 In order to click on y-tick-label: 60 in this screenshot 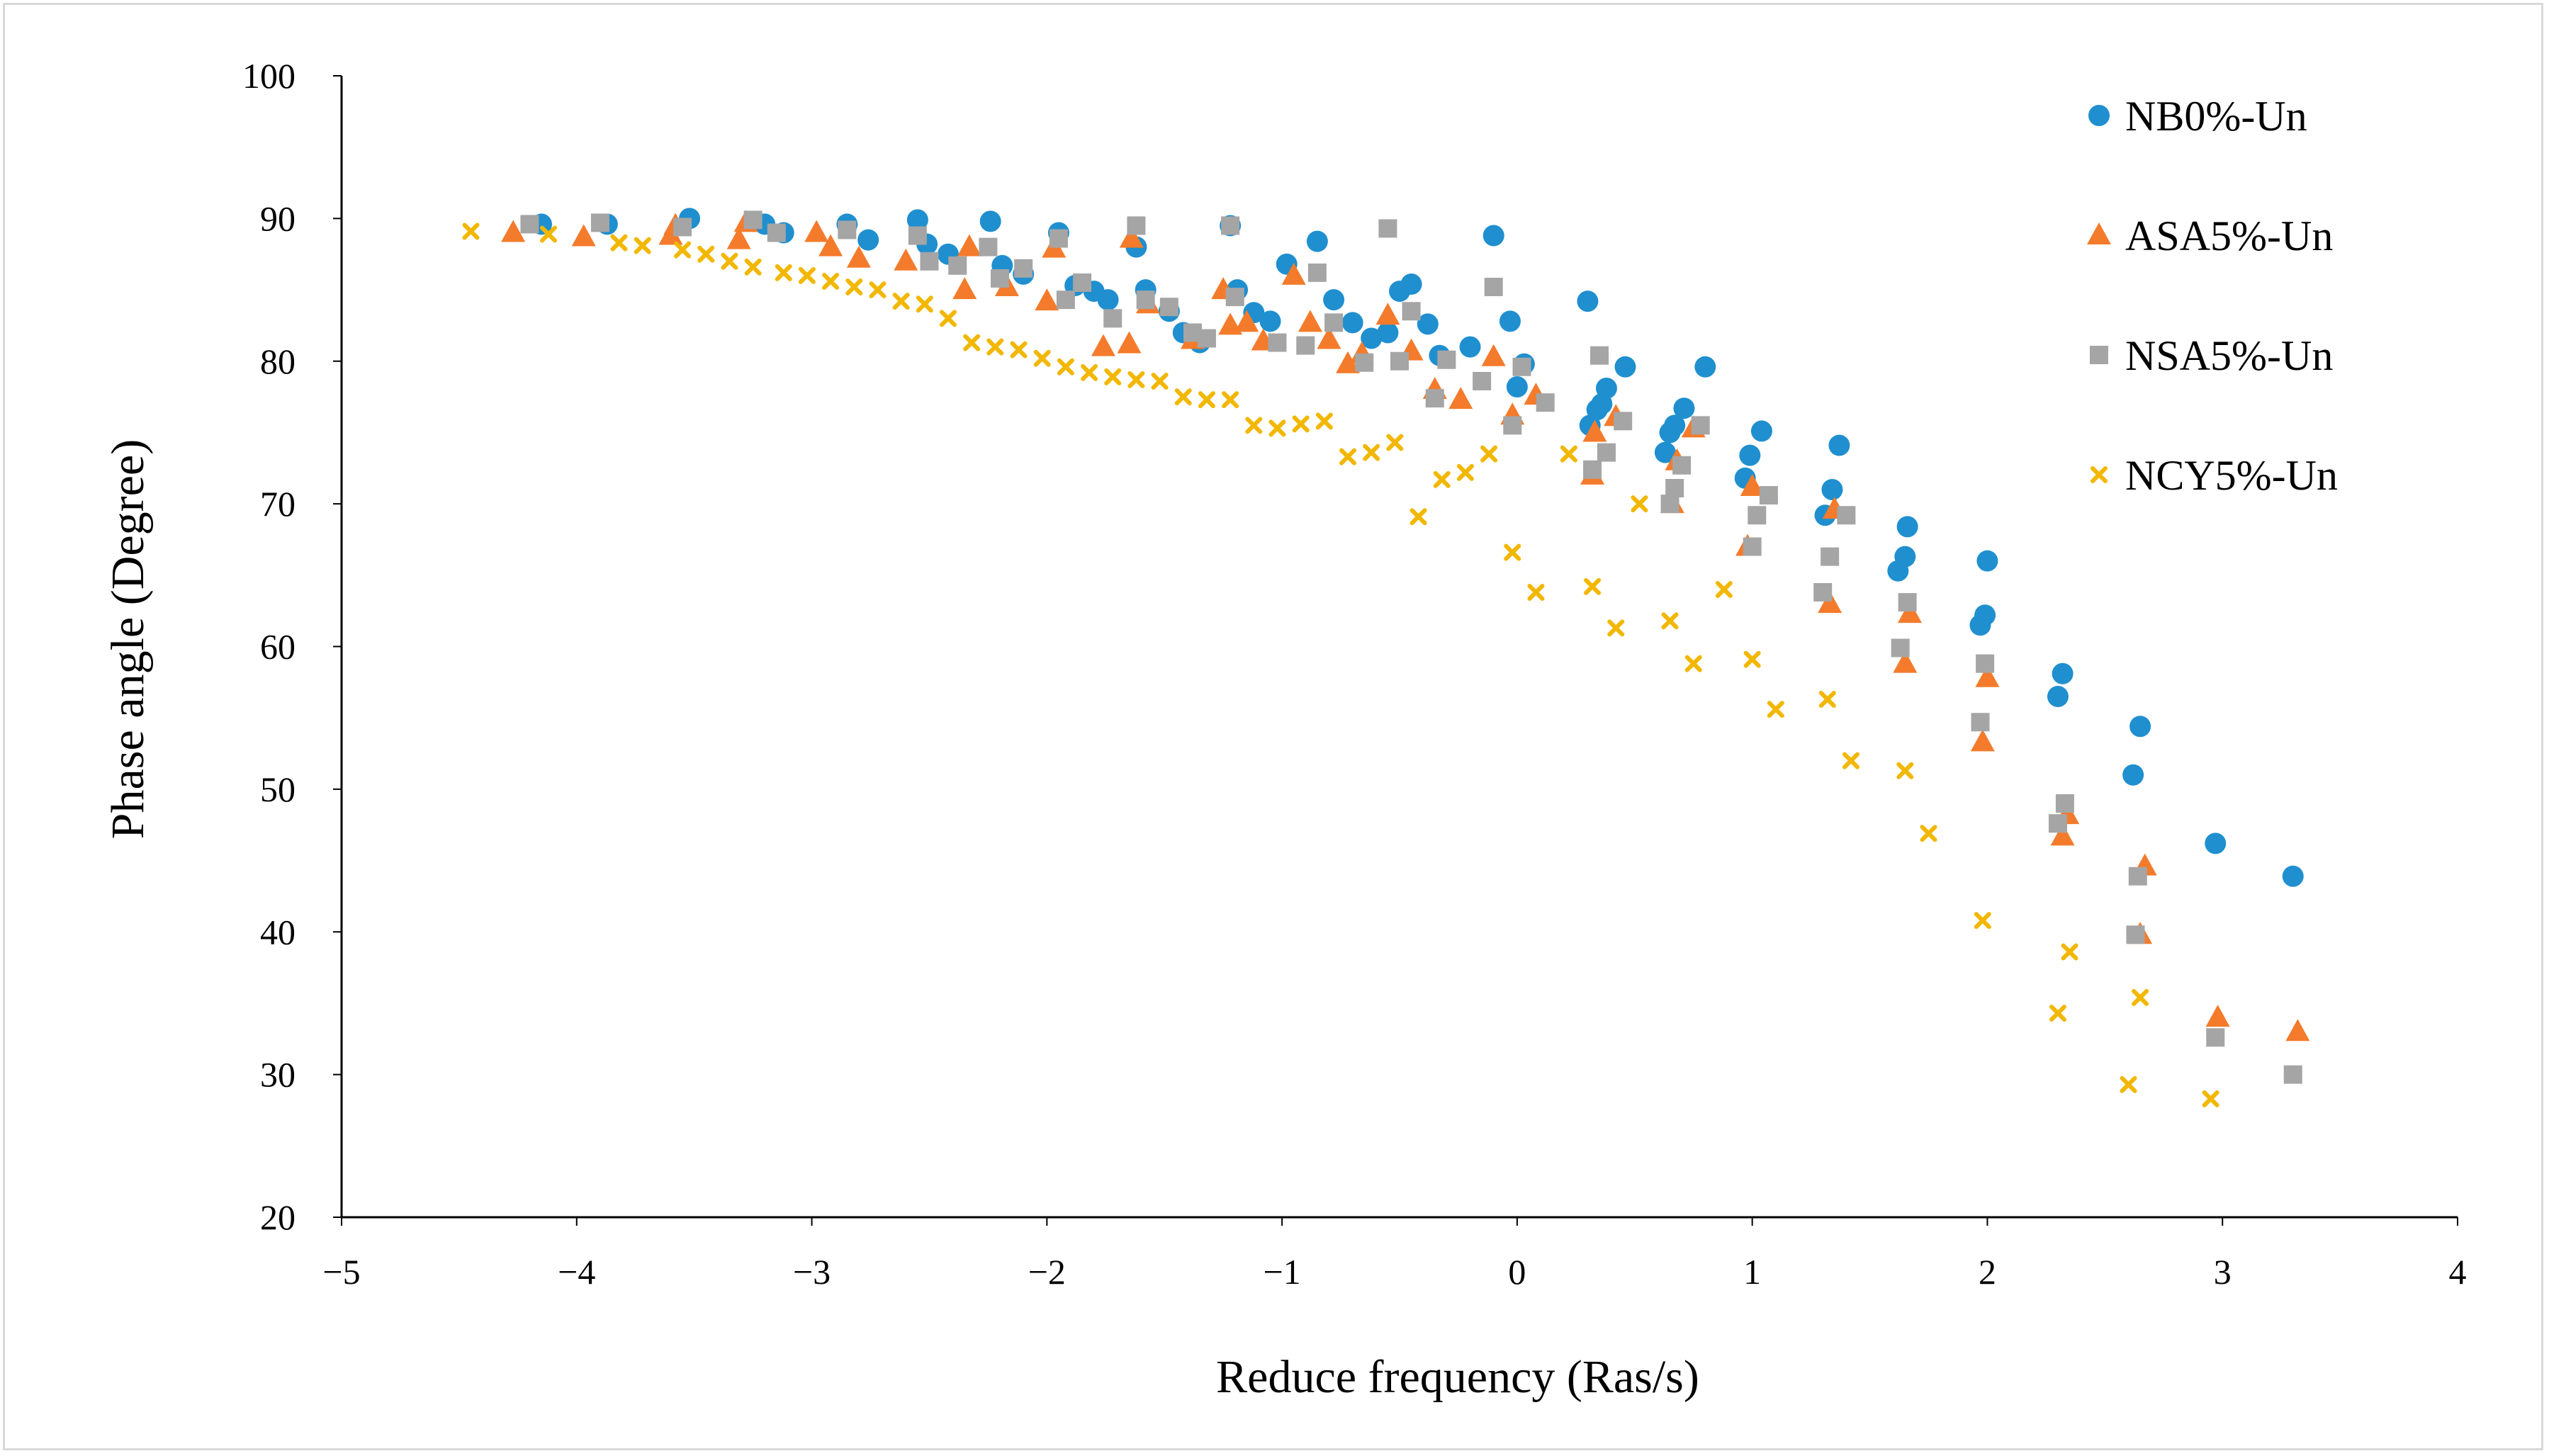, I will do `click(278, 647)`.